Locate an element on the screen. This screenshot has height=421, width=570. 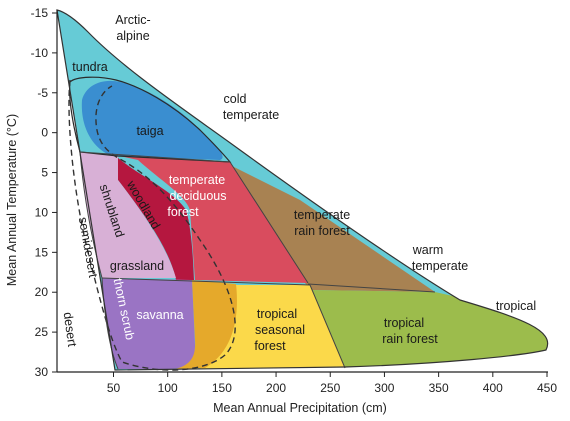
biome-label-trop-seasonal-1: tropical is located at coordinates (277, 314).